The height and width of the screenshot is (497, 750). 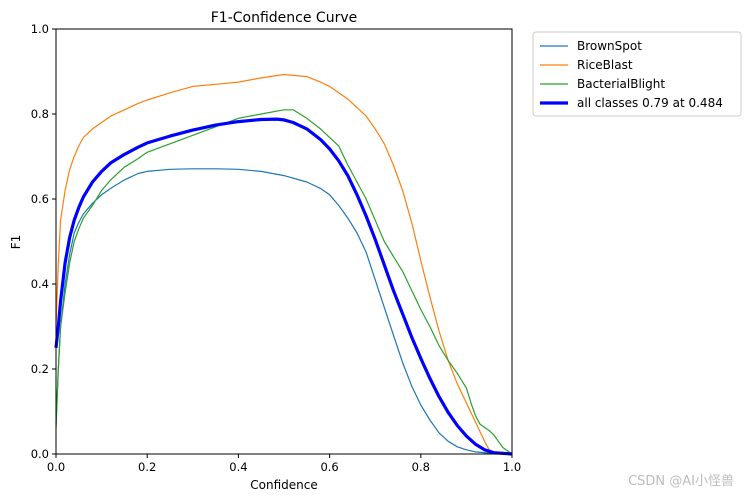 What do you see at coordinates (56, 467) in the screenshot?
I see `x-tick-label: 0.0` at bounding box center [56, 467].